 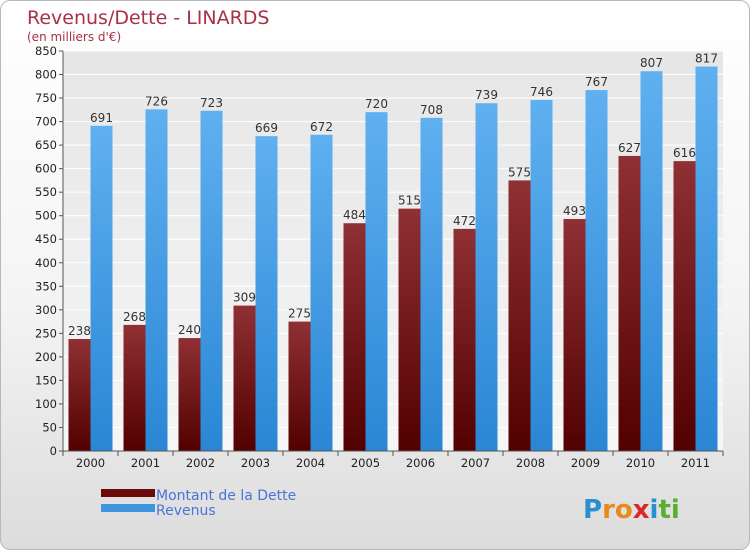 What do you see at coordinates (145, 463) in the screenshot?
I see `x-tick-label: 2001` at bounding box center [145, 463].